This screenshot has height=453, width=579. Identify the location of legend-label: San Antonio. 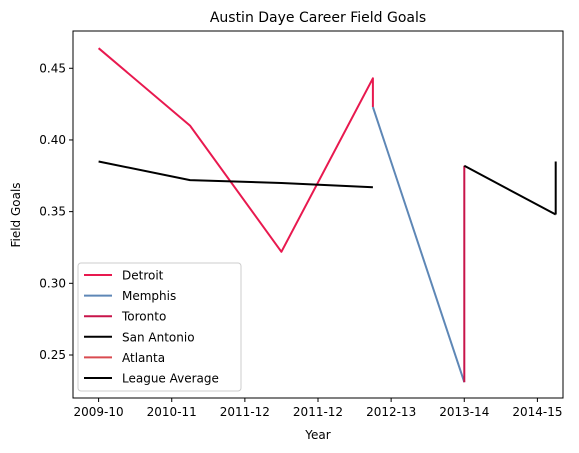
(158, 337).